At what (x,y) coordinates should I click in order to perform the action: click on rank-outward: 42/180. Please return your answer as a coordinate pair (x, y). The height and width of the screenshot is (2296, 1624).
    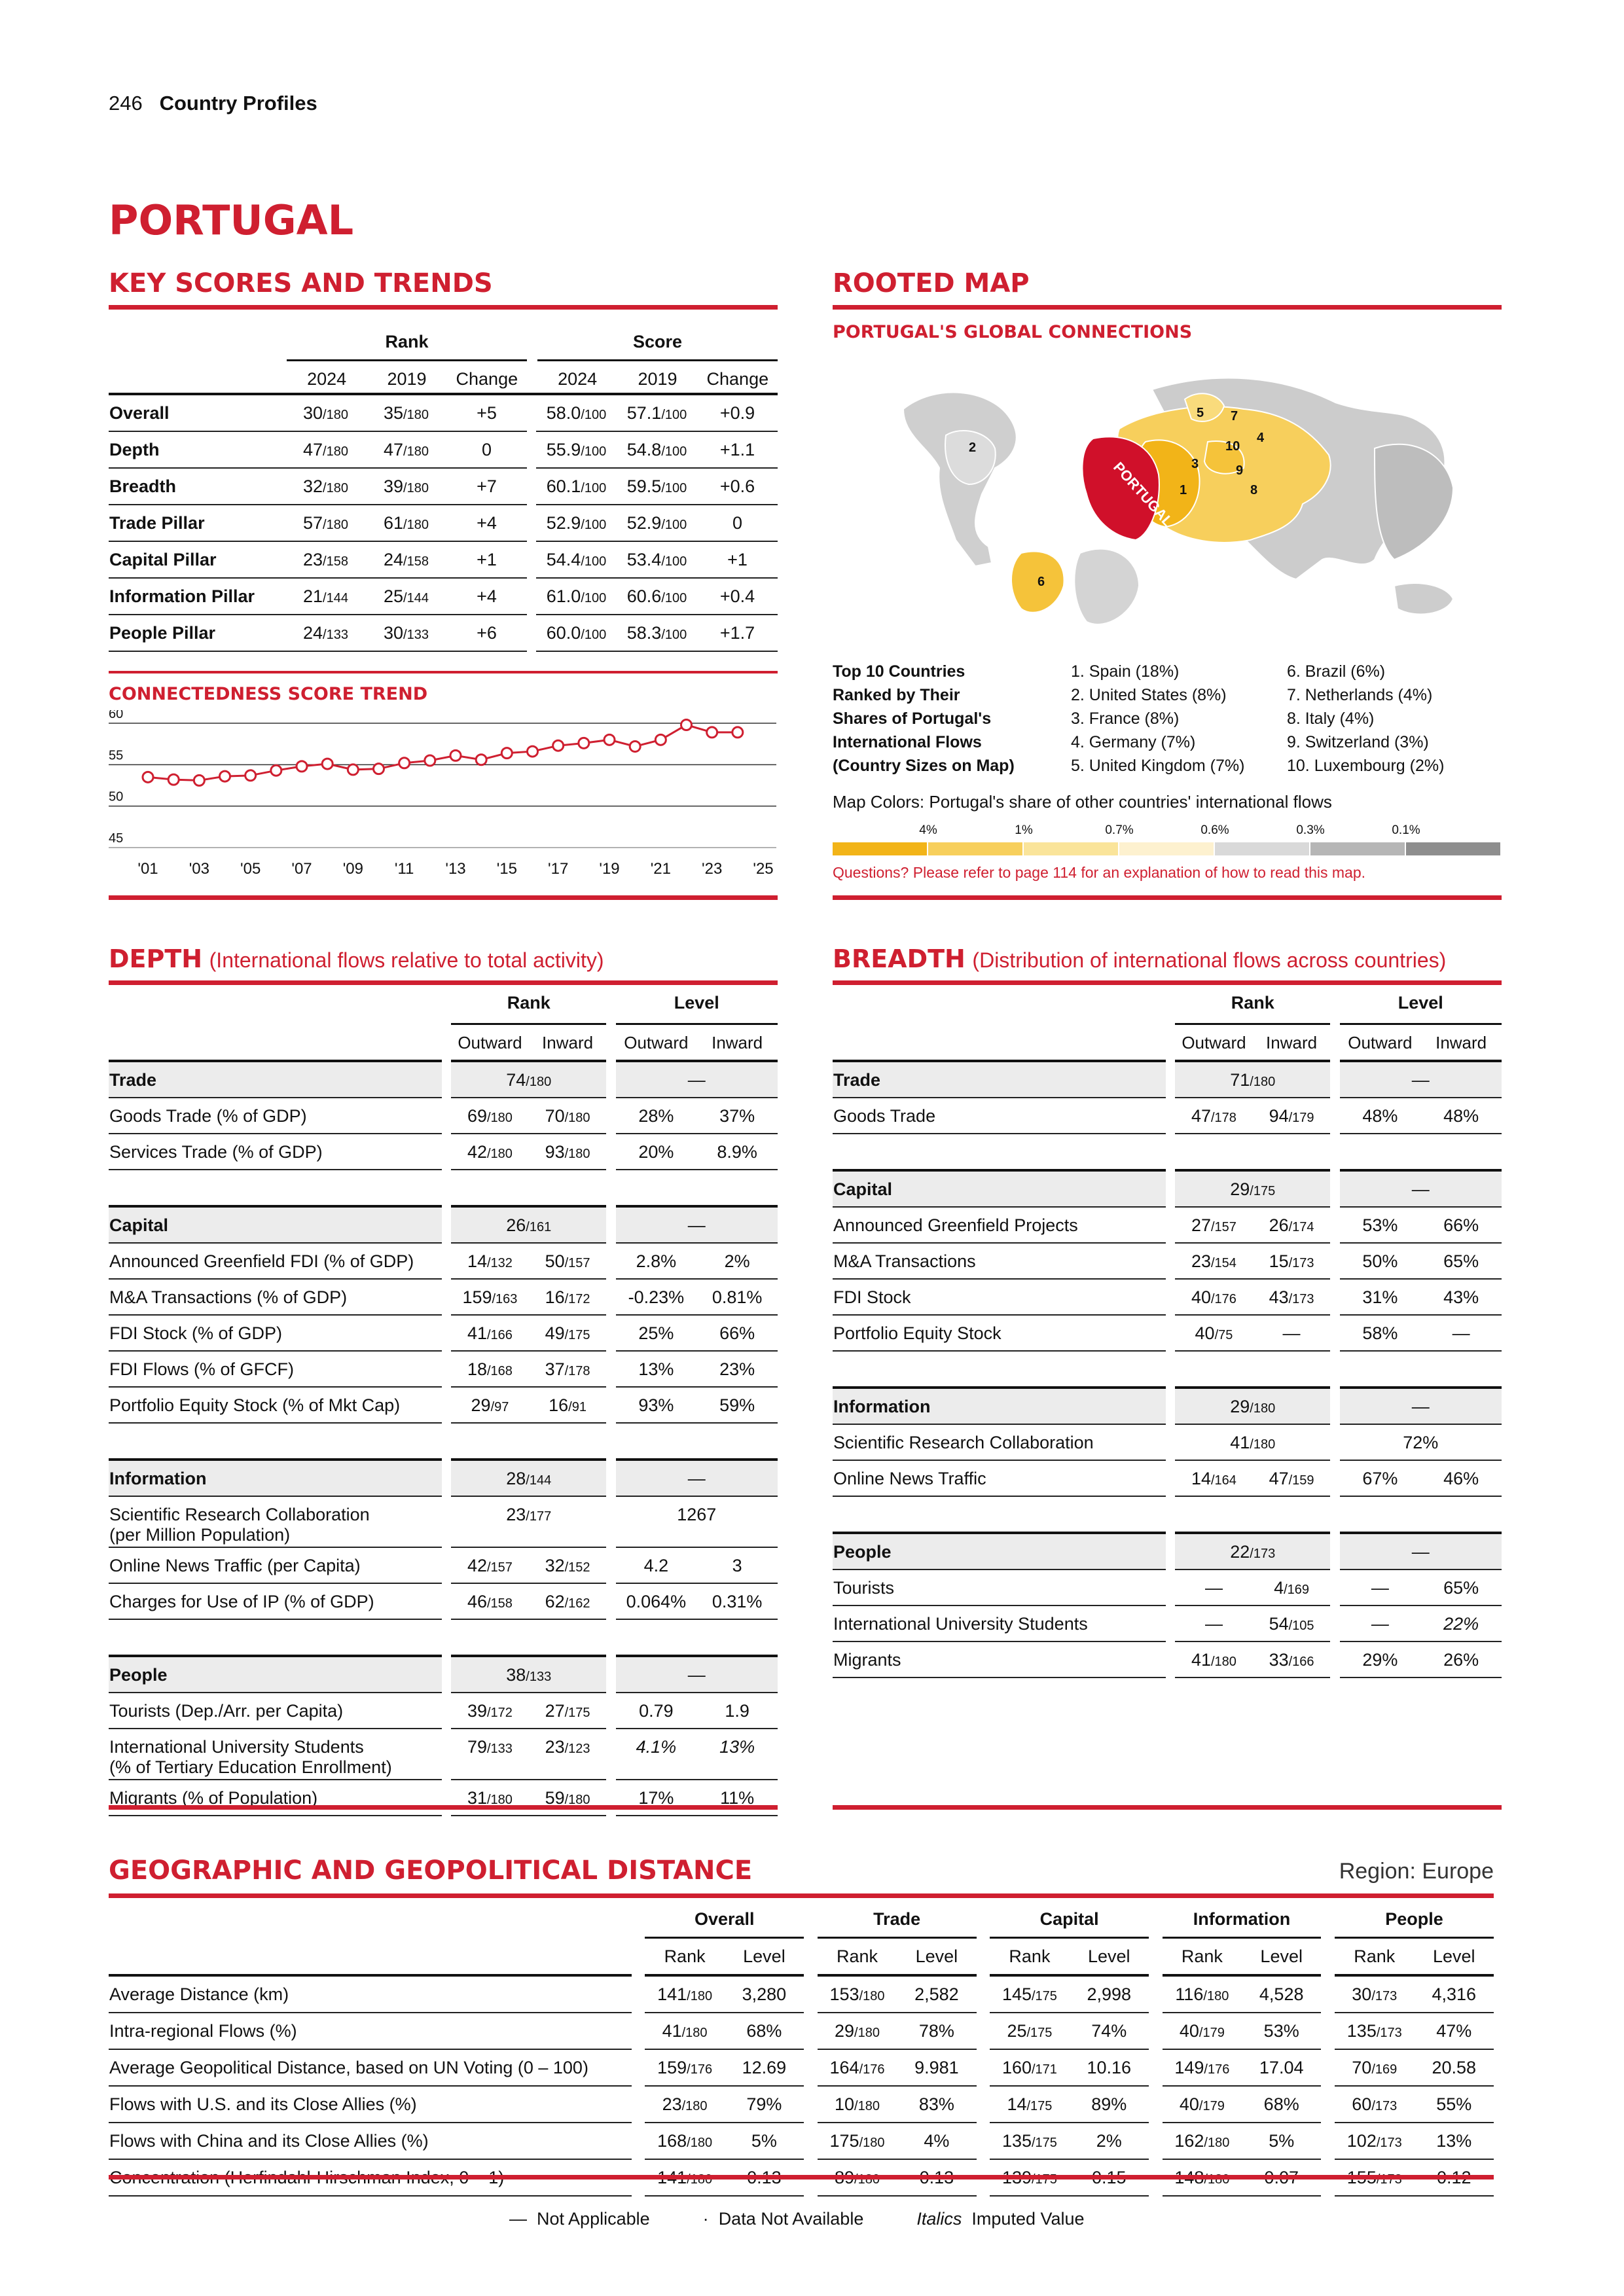
    Looking at the image, I should click on (490, 1152).